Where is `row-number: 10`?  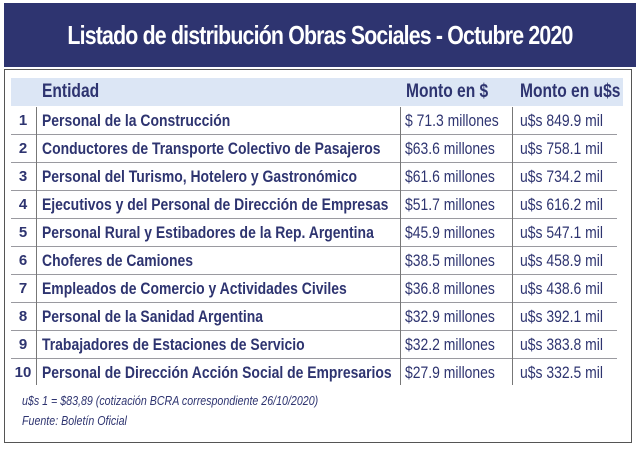
row-number: 10 is located at coordinates (23, 372).